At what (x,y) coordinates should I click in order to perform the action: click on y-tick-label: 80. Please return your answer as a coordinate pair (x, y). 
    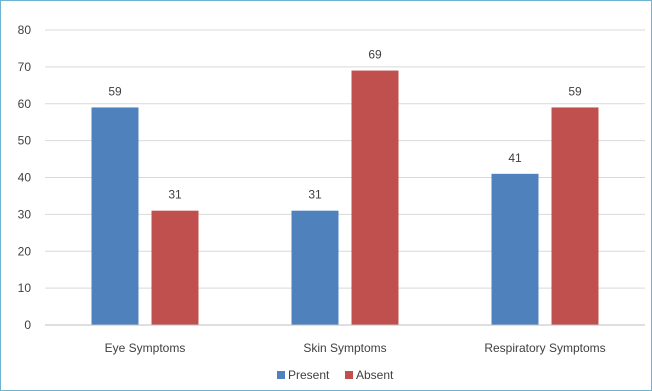
    Looking at the image, I should click on (25, 30).